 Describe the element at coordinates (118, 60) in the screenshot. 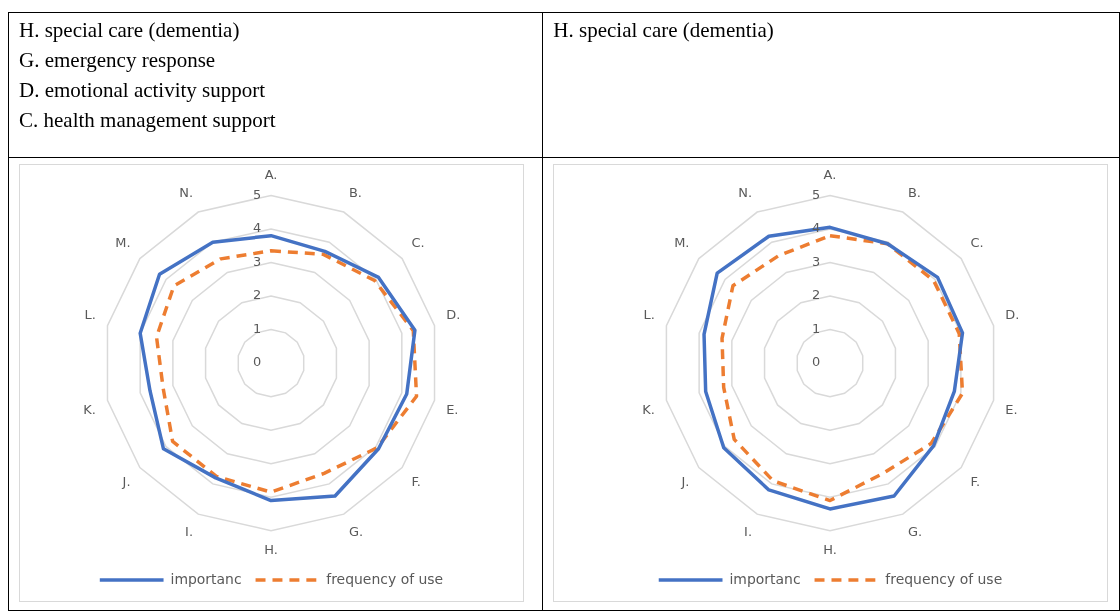

I see `text: G. emergency response` at that location.